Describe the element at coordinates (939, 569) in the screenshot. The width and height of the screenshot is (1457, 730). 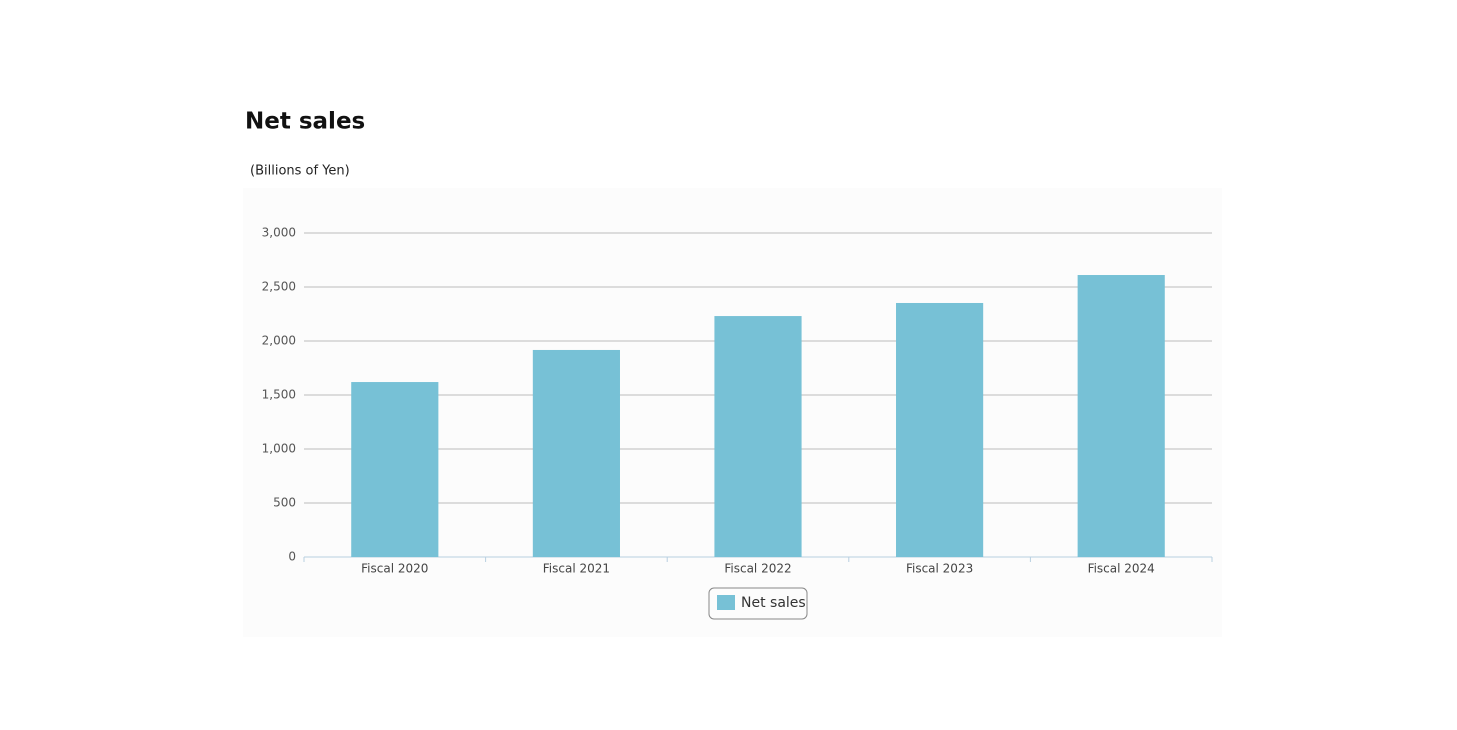
I see `x-tick-label: Fiscal 2023` at that location.